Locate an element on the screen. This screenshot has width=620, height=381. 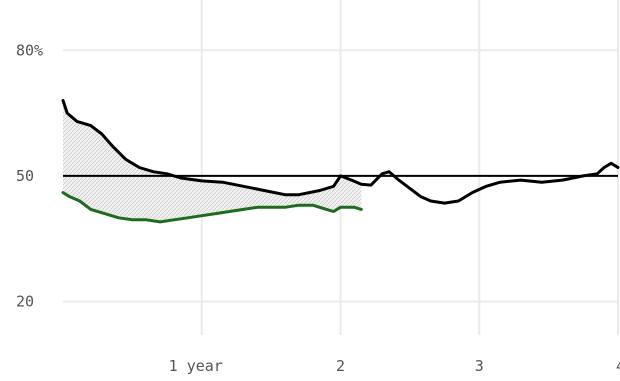
y-tick-label-2: 20 is located at coordinates (25, 302).